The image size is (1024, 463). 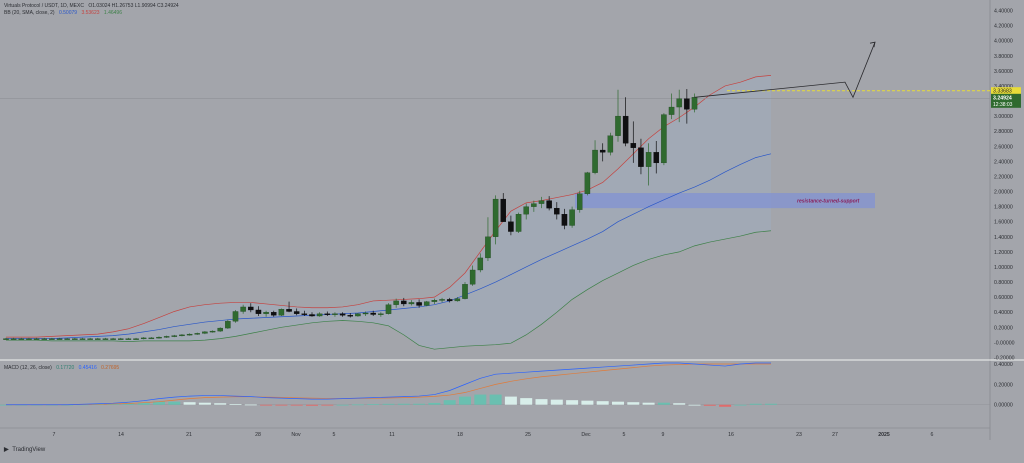 I want to click on bb-upper-value: 3.53623, so click(x=90, y=13).